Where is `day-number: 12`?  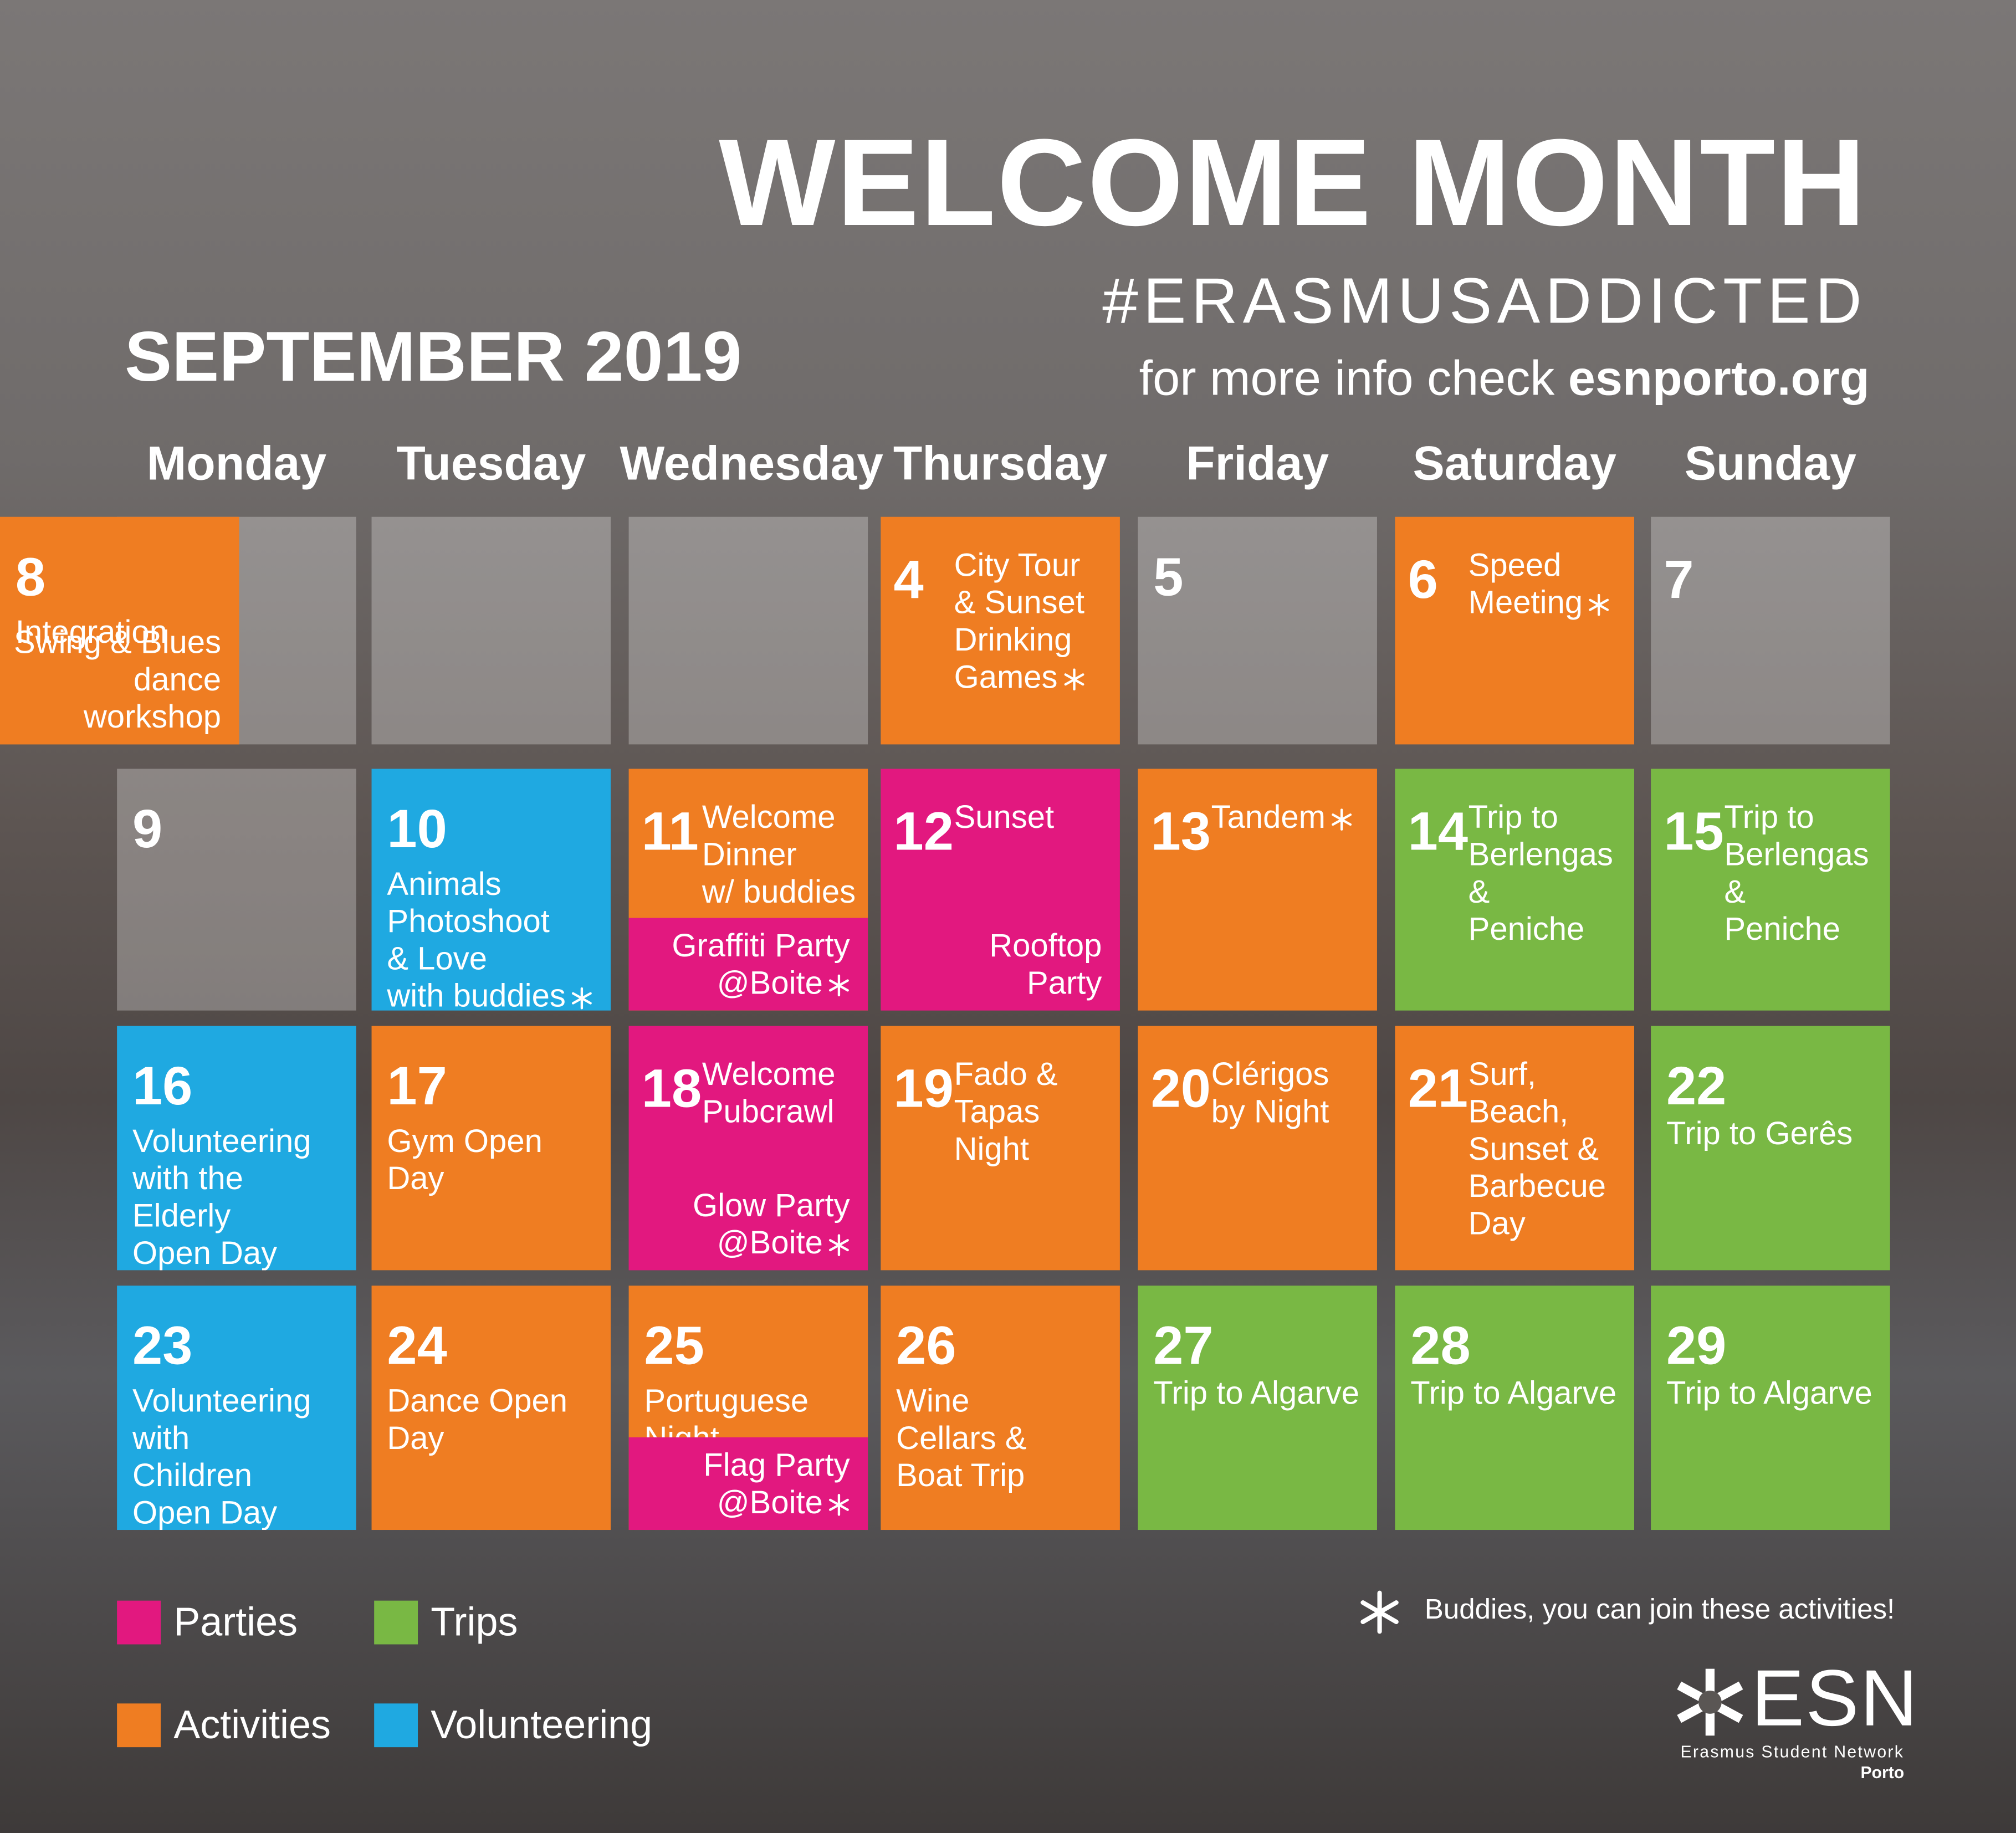
day-number: 12 is located at coordinates (923, 832).